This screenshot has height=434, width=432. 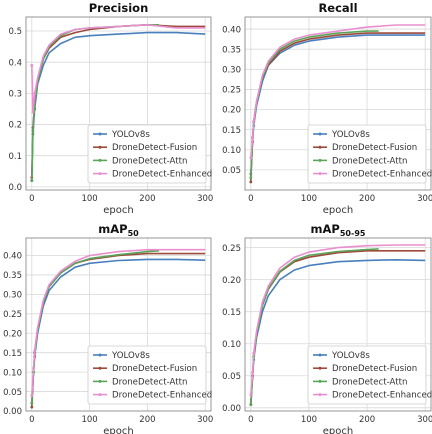 What do you see at coordinates (134, 233) in the screenshot?
I see `chart-title-subscript: 50` at bounding box center [134, 233].